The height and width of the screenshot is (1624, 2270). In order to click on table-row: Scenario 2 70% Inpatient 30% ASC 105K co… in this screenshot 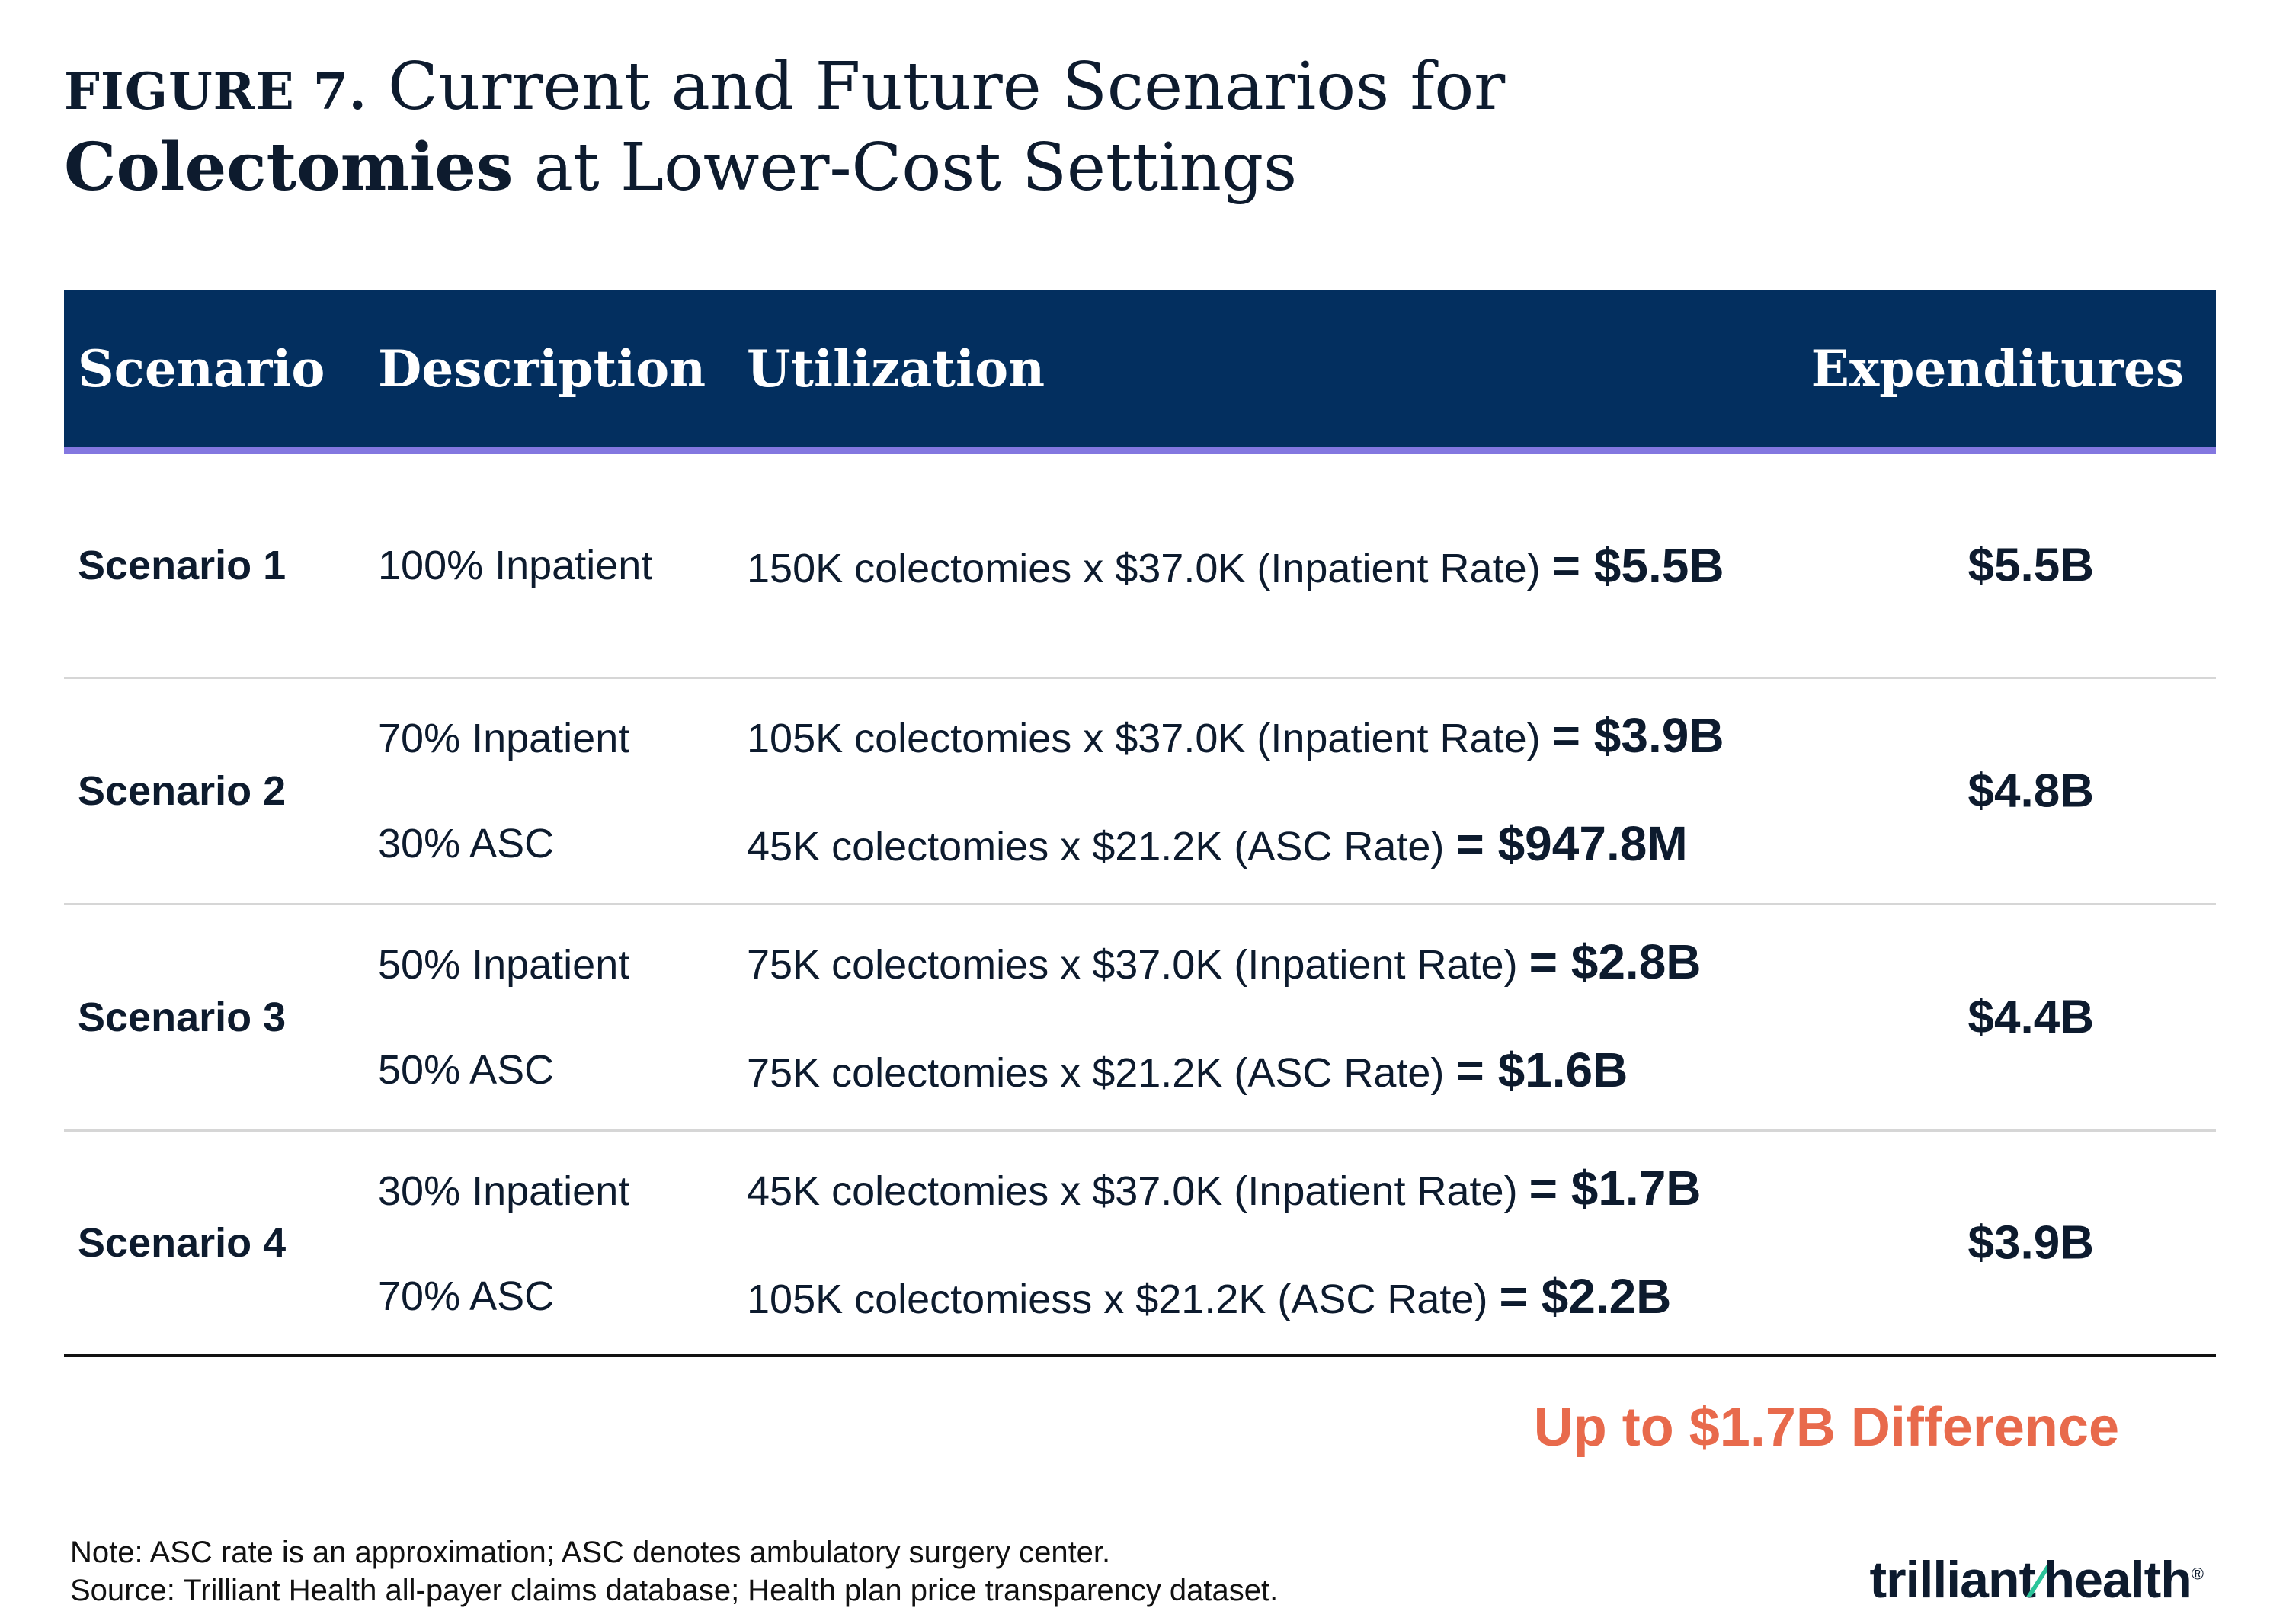, I will do `click(1140, 792)`.